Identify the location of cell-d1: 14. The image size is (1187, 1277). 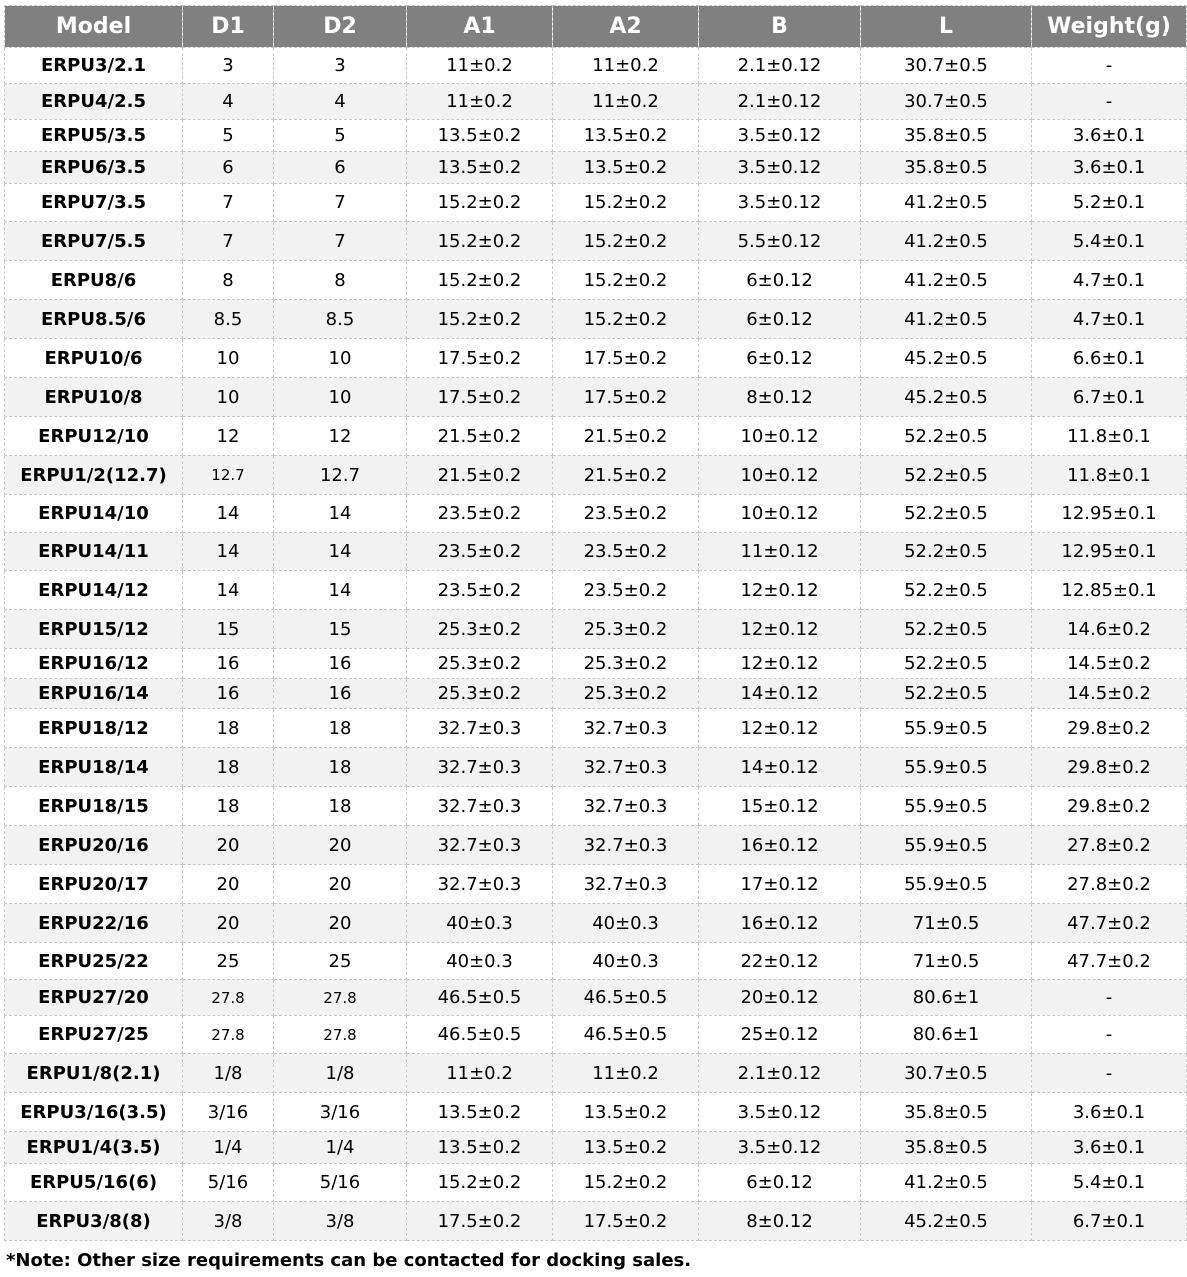
(228, 513).